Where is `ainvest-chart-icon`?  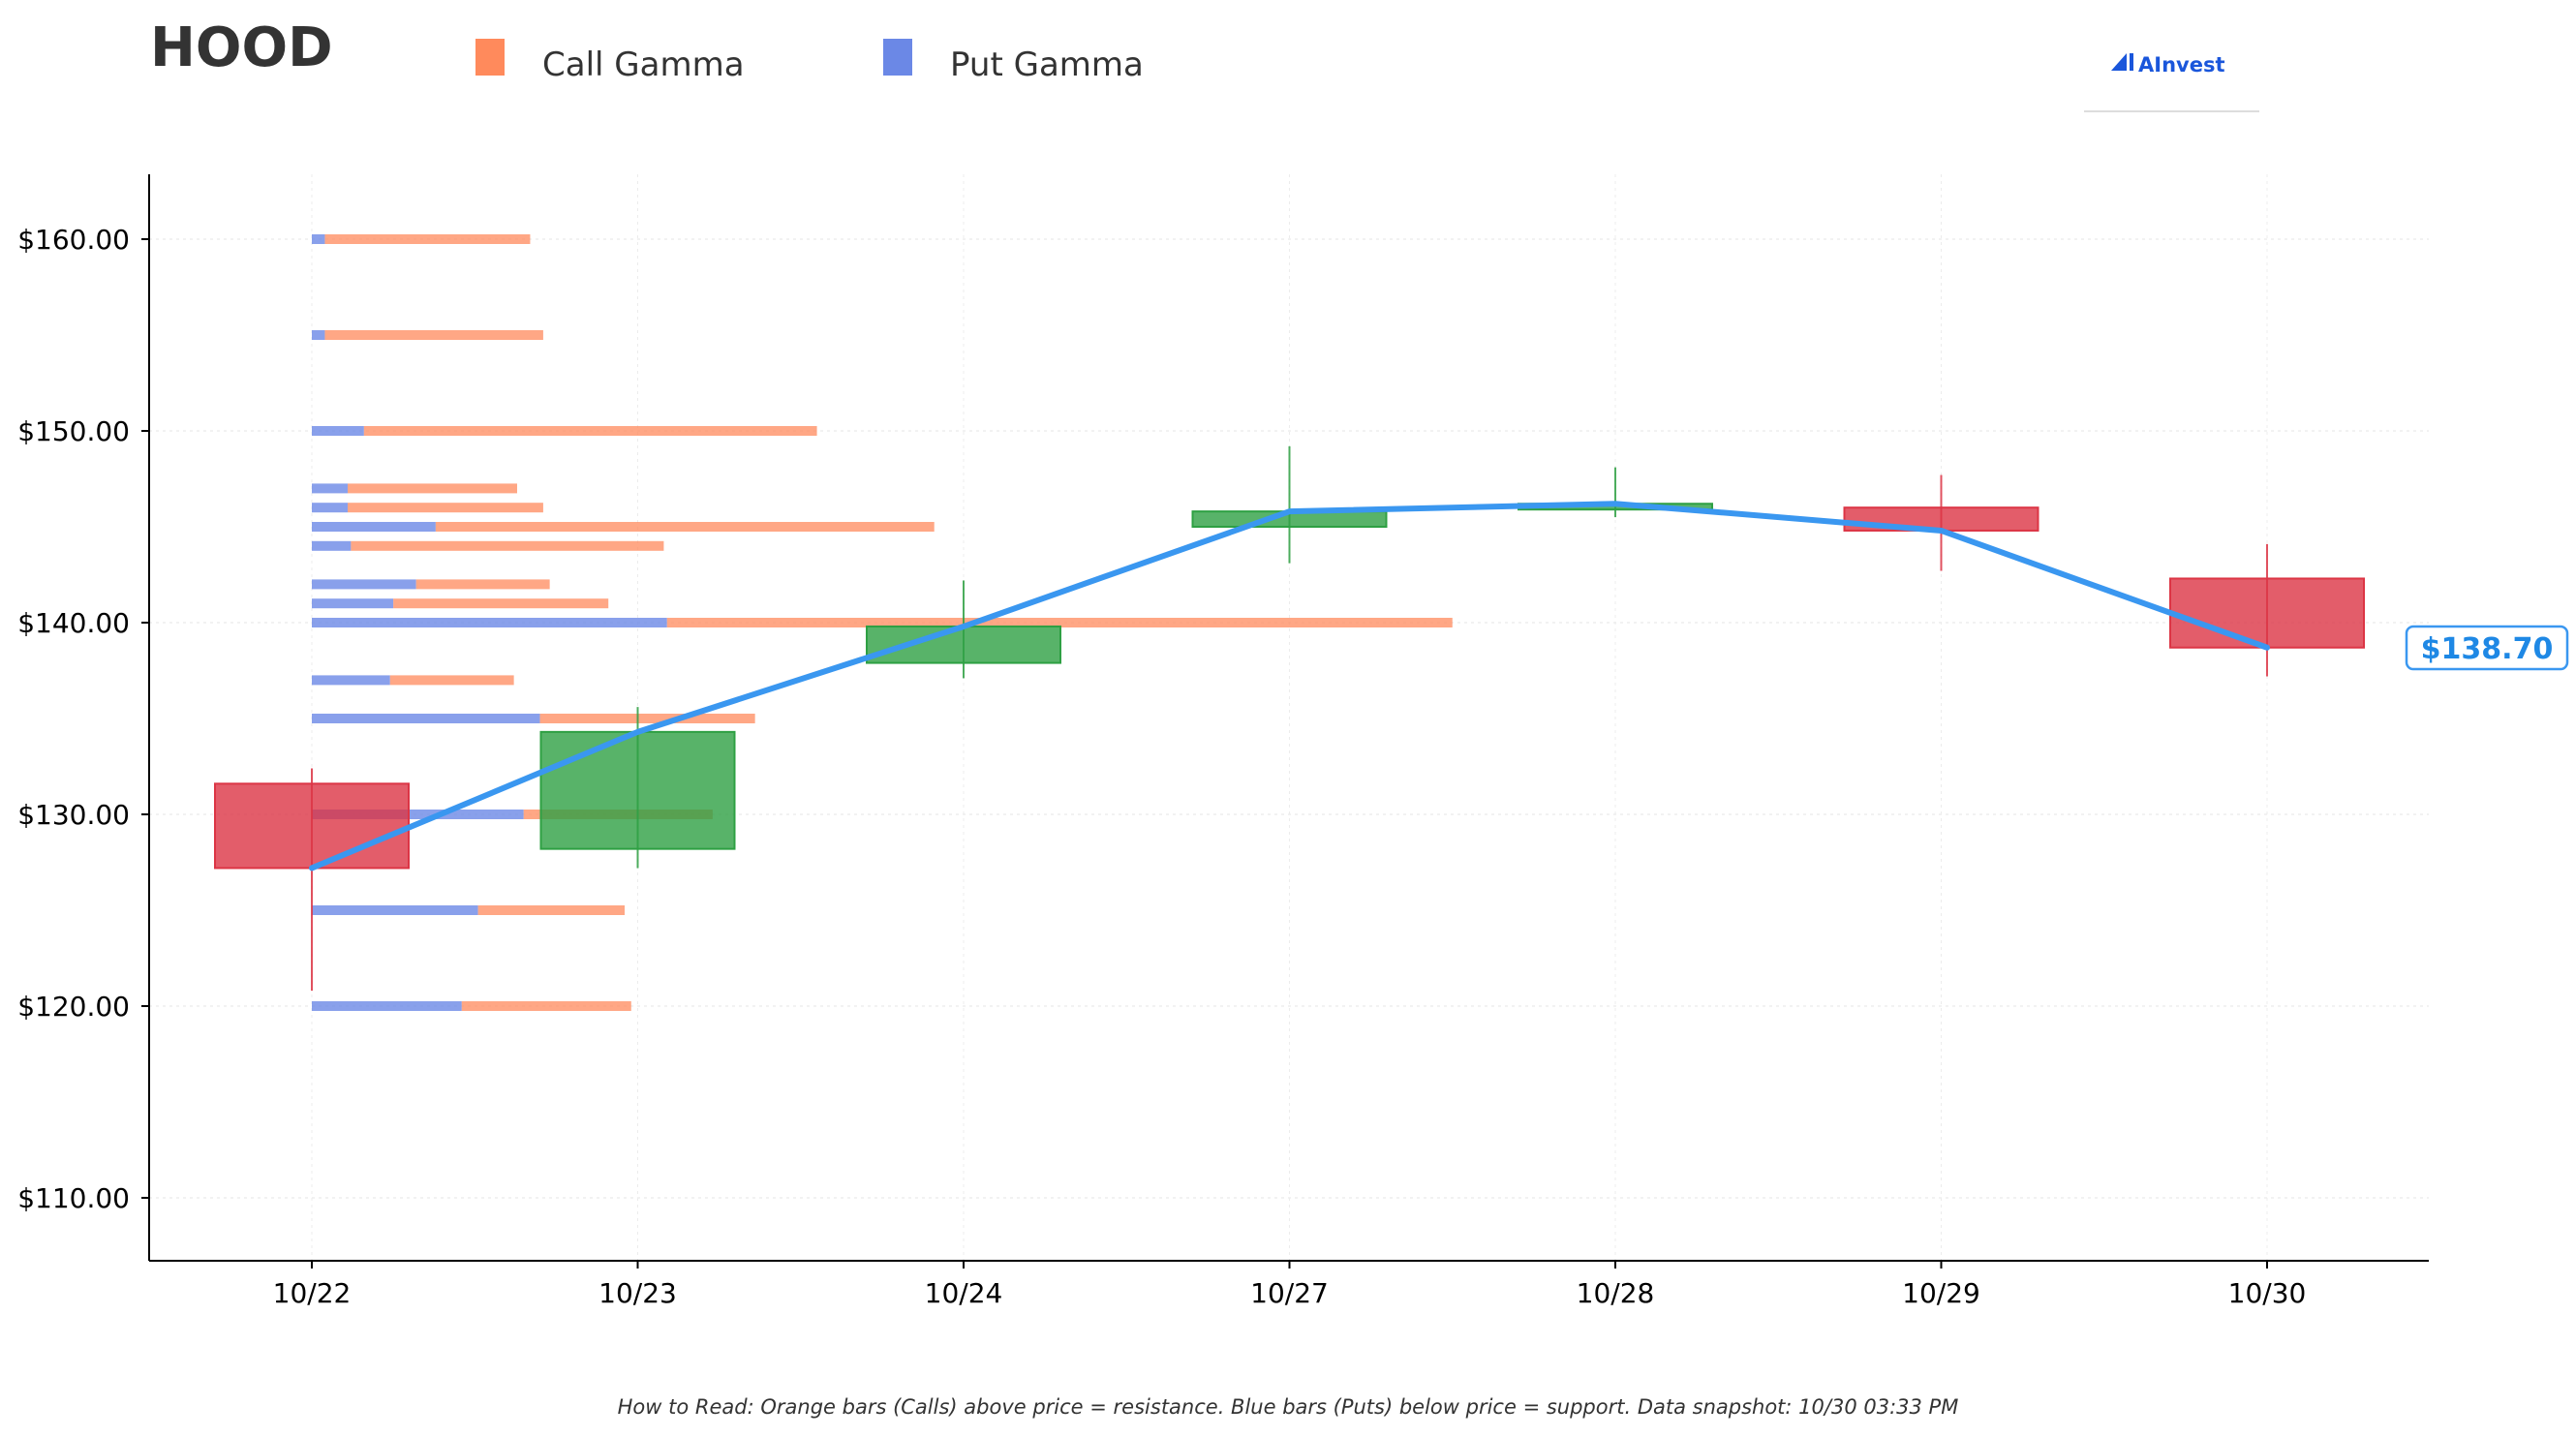 ainvest-chart-icon is located at coordinates (2122, 62).